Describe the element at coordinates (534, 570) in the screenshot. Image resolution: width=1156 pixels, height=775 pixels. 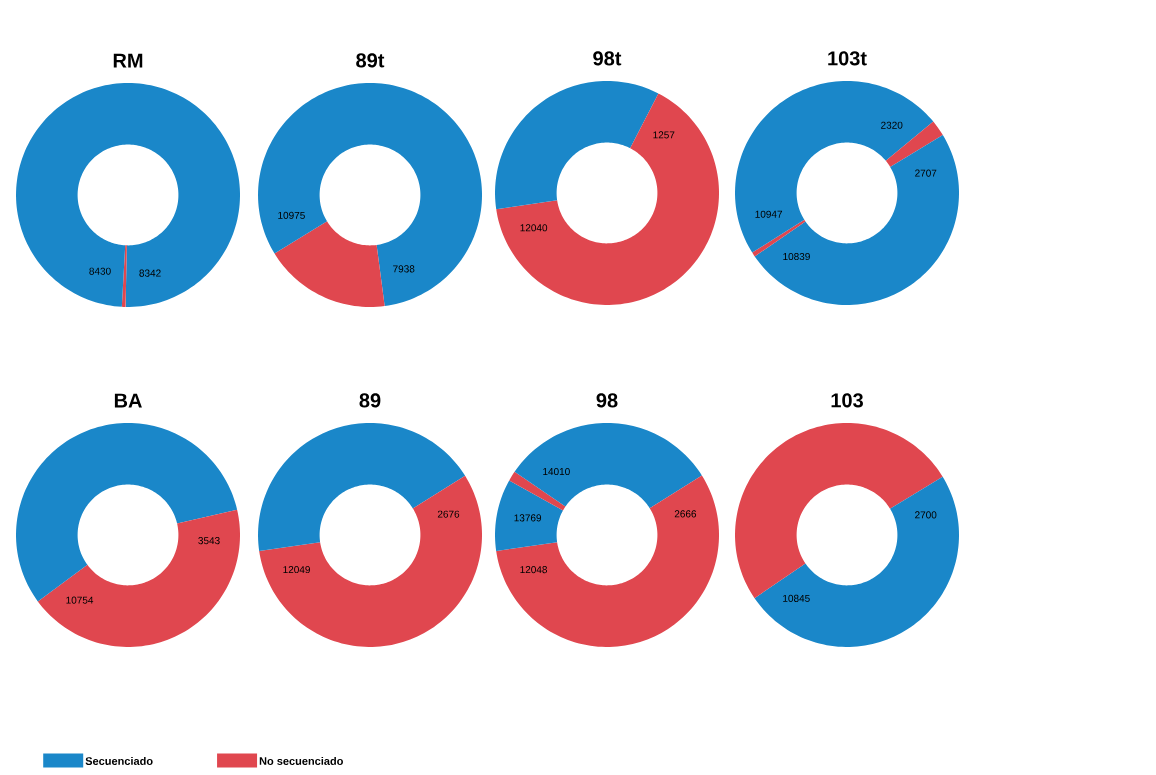
I see `text: 12048` at that location.